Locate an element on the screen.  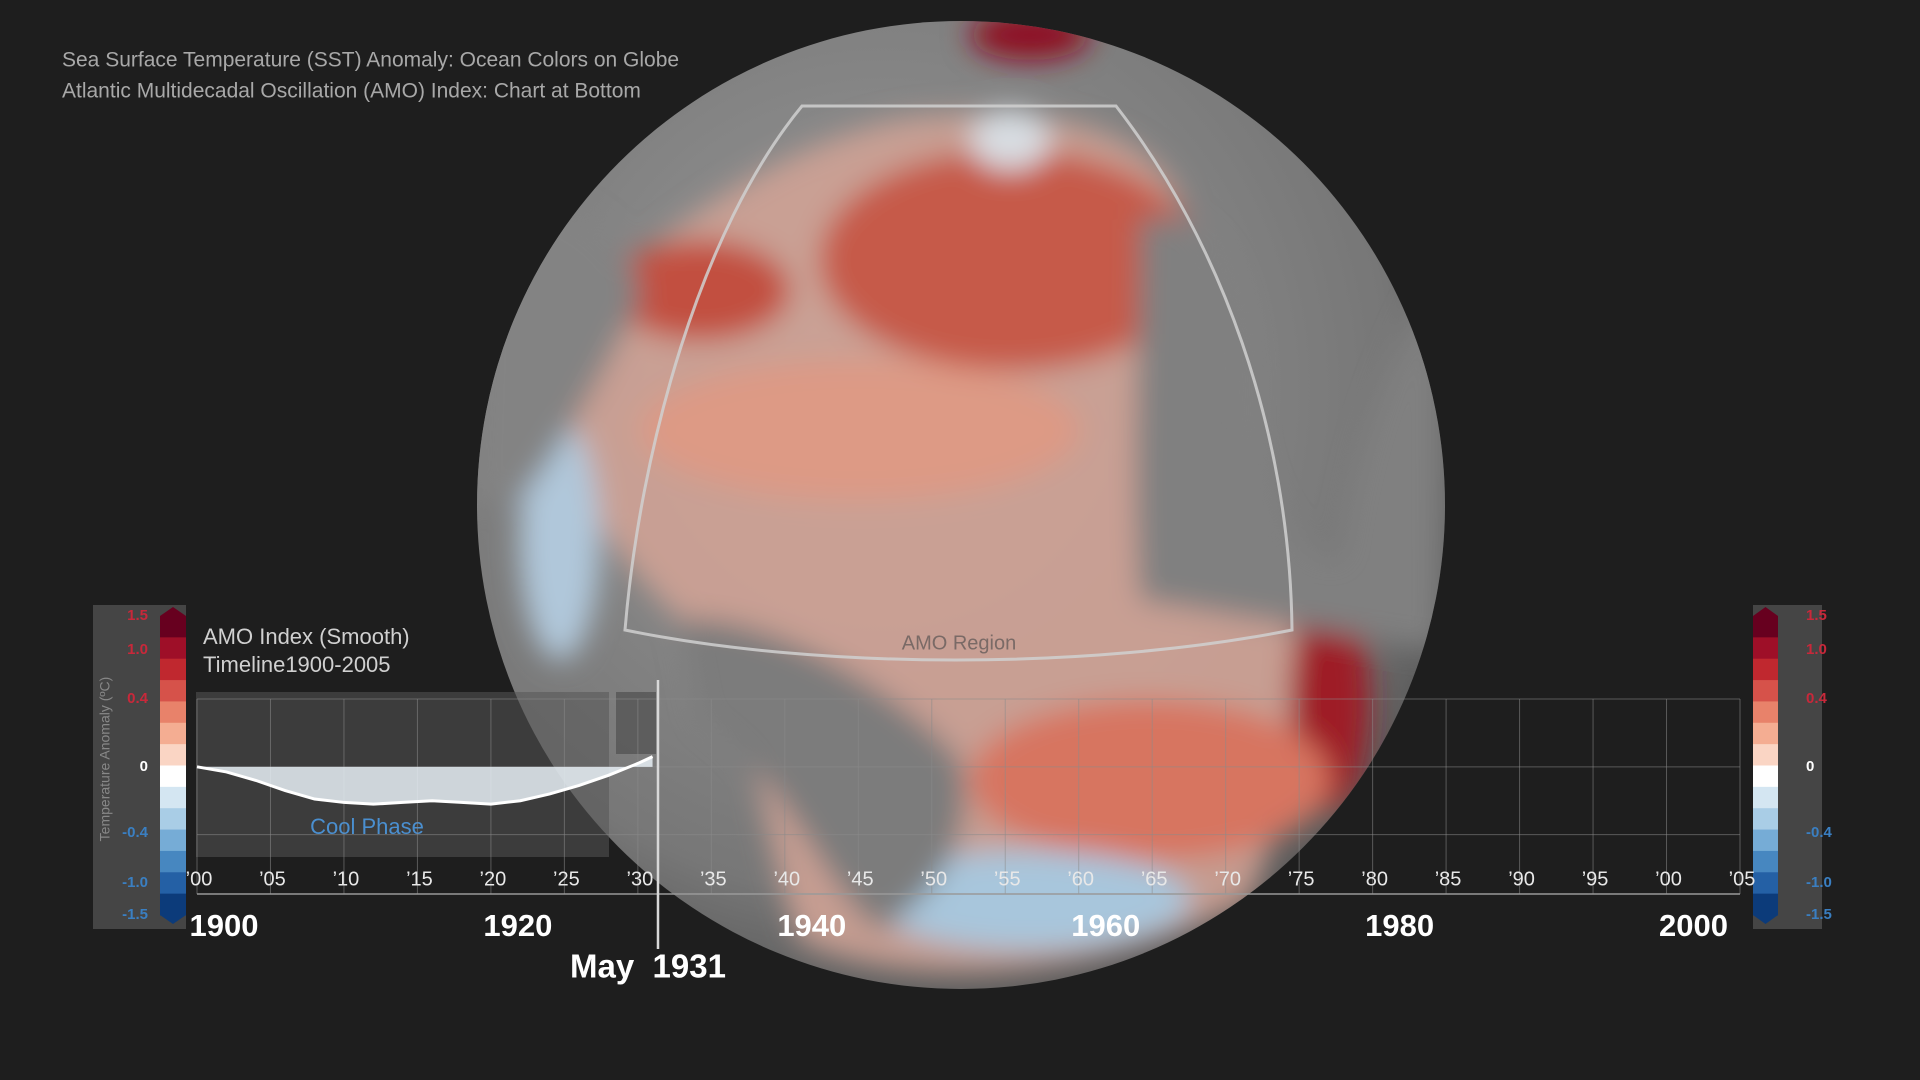
x-tick-label: ’40 is located at coordinates (786, 879).